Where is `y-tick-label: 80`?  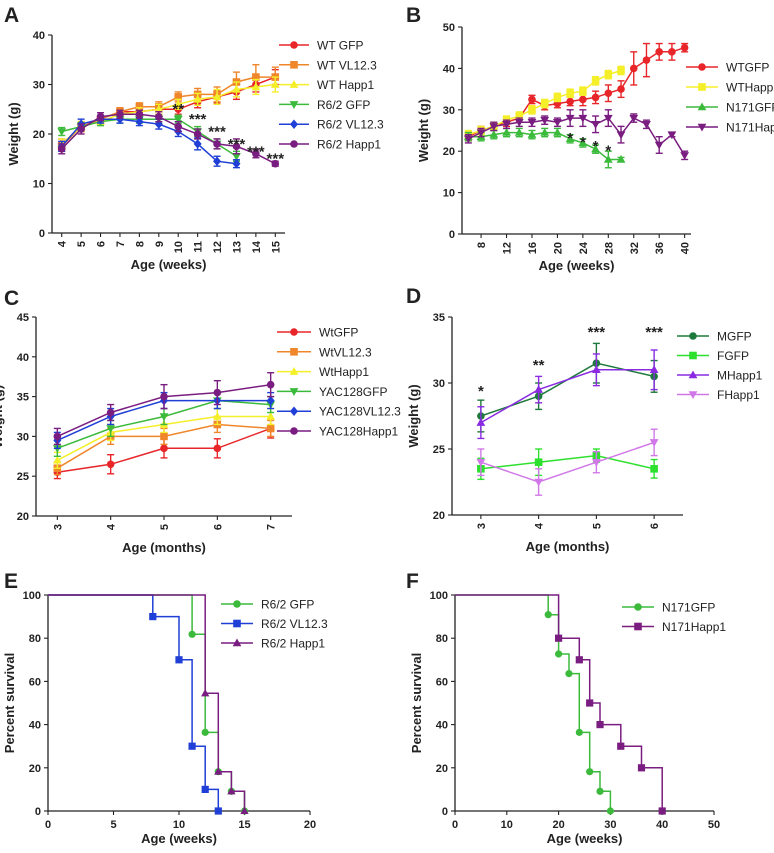 y-tick-label: 80 is located at coordinates (442, 639).